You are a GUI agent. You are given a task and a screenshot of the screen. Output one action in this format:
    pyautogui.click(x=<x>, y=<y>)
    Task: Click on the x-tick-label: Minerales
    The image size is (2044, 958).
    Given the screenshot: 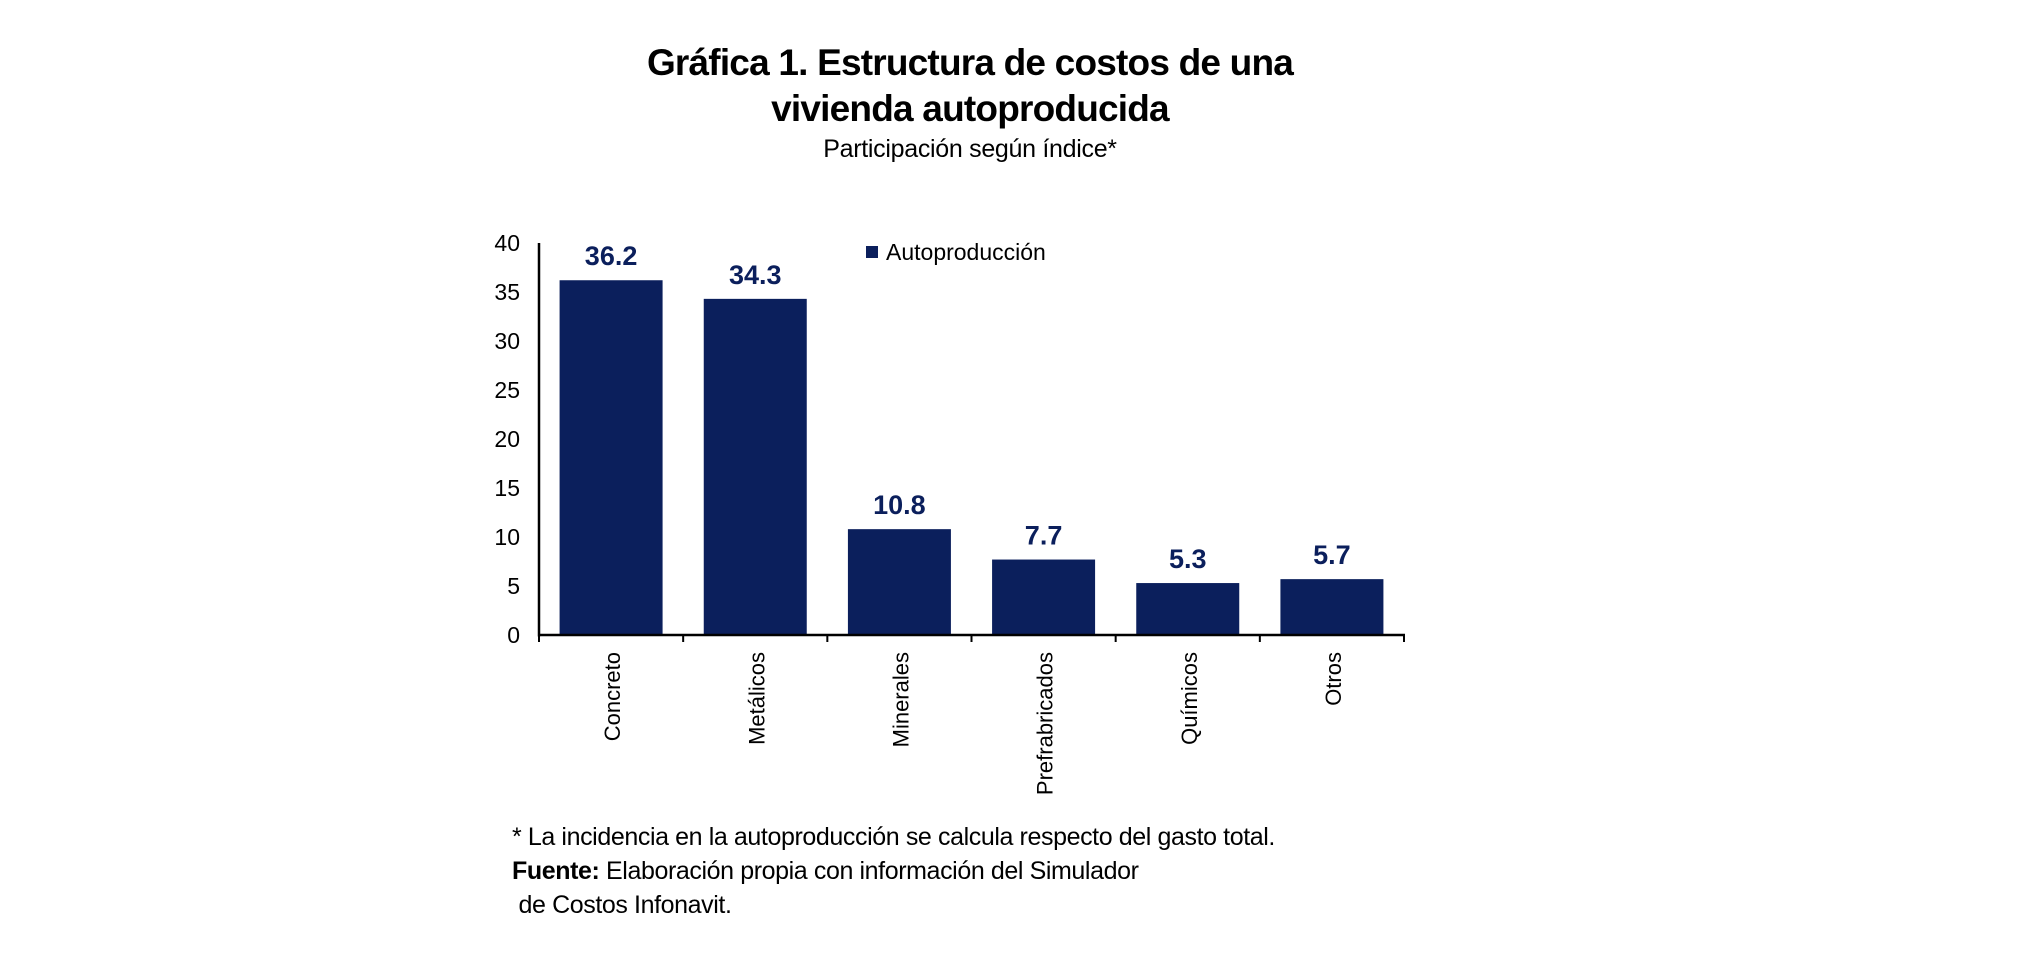 What is the action you would take?
    pyautogui.click(x=900, y=699)
    